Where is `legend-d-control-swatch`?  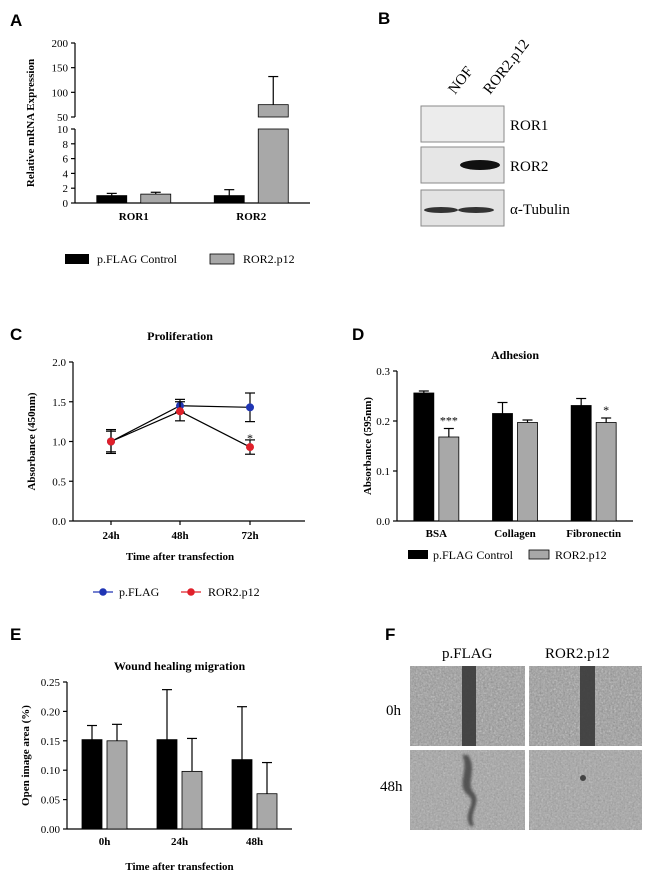
legend-d-control-swatch is located at coordinates (418, 554).